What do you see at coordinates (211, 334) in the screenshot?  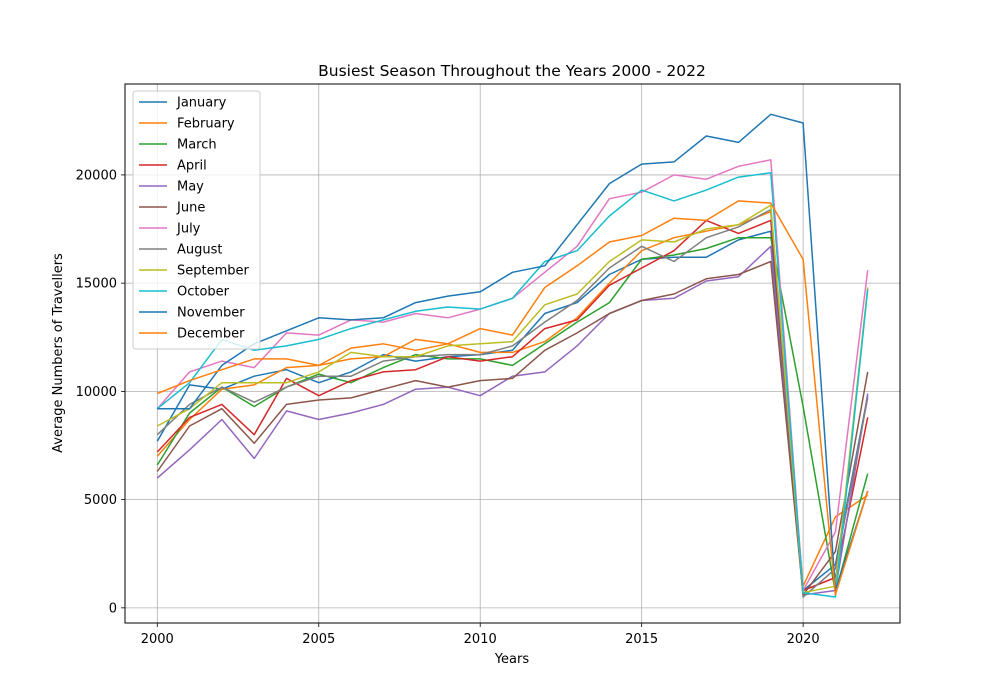 I see `legend-label: December` at bounding box center [211, 334].